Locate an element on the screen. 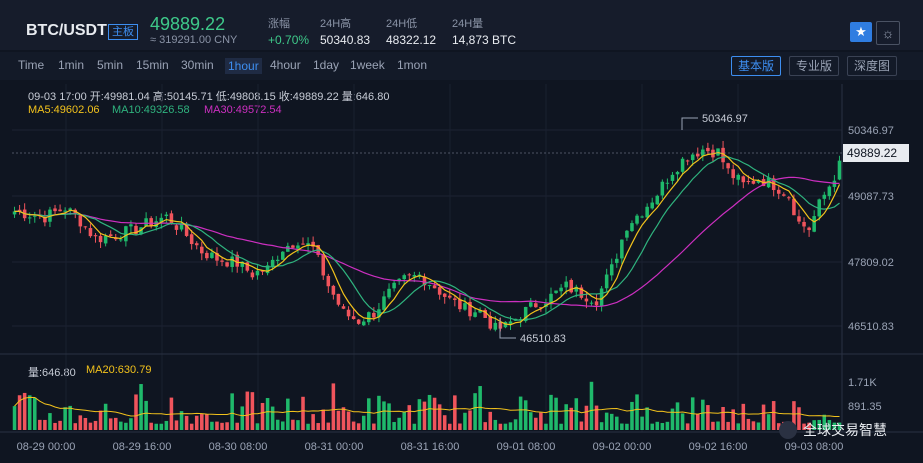 Image resolution: width=923 pixels, height=463 pixels. timeframe-5min: 5min is located at coordinates (110, 65).